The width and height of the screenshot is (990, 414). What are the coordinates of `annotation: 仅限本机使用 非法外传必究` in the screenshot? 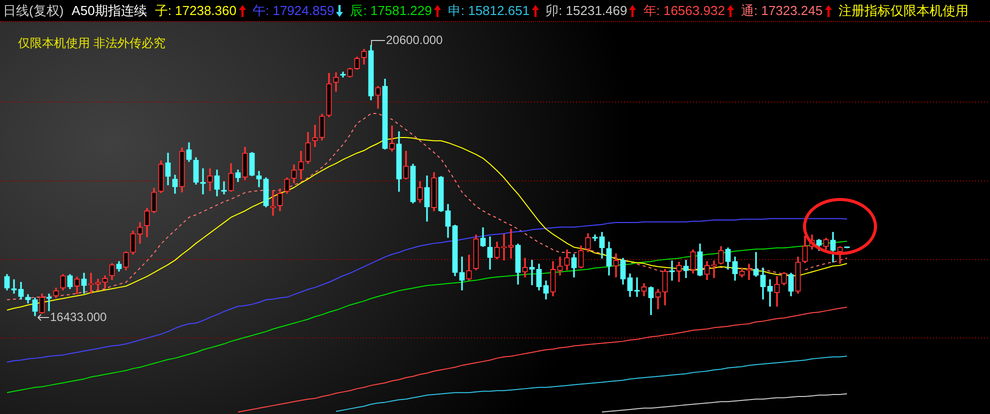 It's located at (92, 43).